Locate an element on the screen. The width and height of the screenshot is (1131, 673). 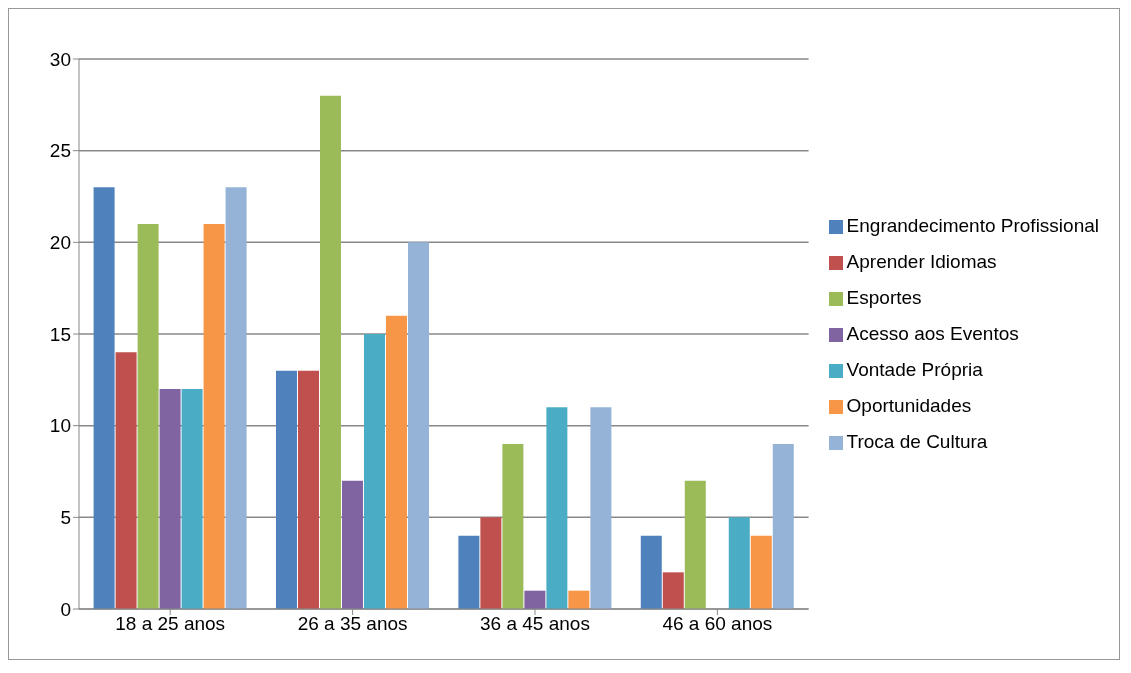
y-tick-label: 10 is located at coordinates (60, 426).